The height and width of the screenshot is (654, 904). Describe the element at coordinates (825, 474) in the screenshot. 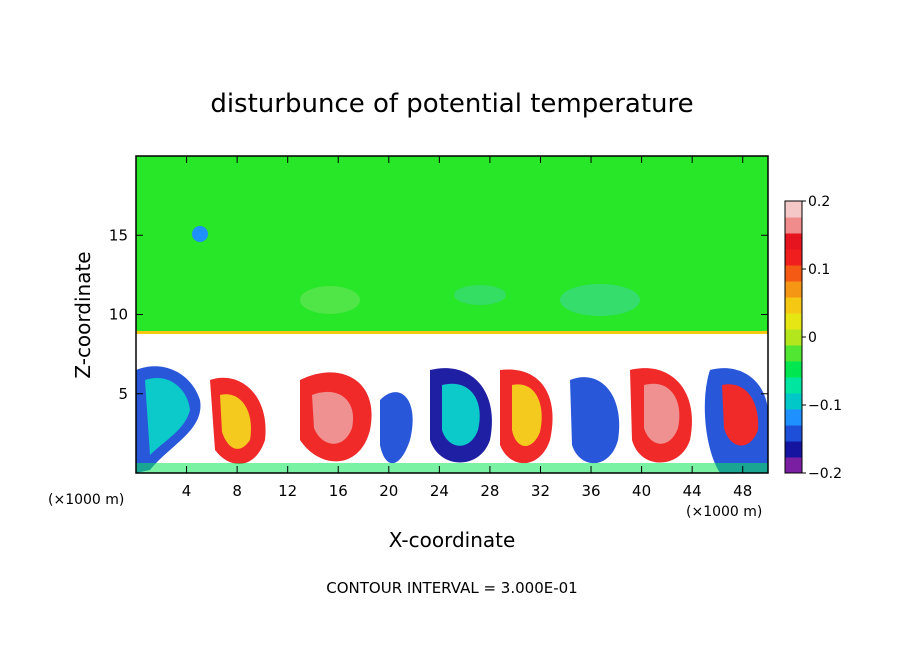

I see `colorbar-tick-label: −0.2` at that location.